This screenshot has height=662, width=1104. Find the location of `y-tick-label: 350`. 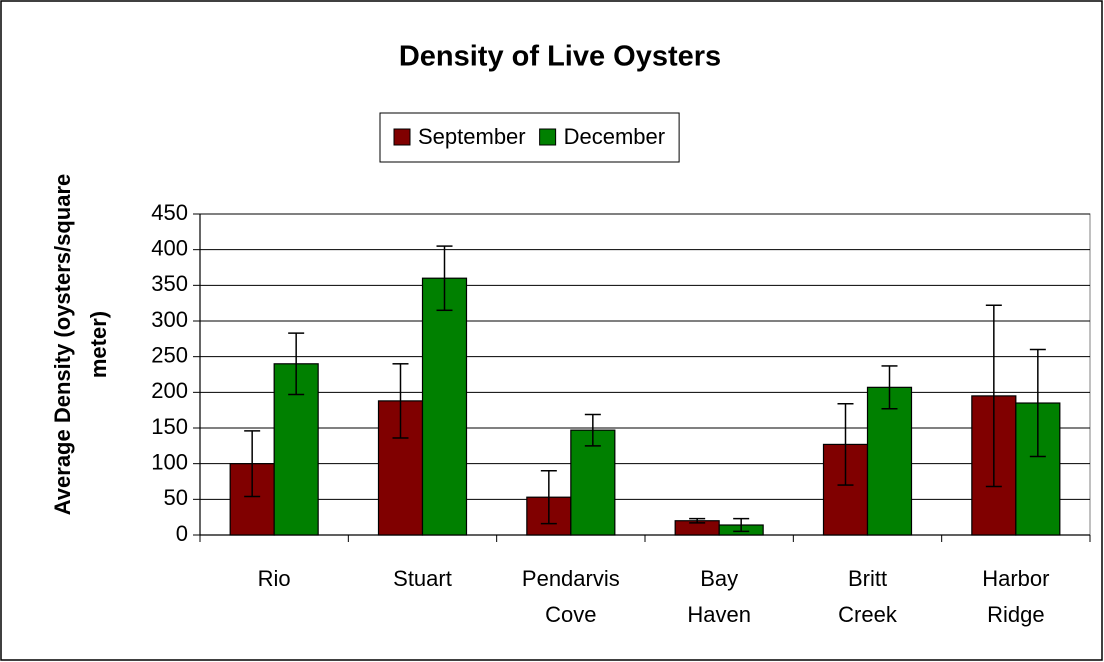

y-tick-label: 350 is located at coordinates (169, 283).